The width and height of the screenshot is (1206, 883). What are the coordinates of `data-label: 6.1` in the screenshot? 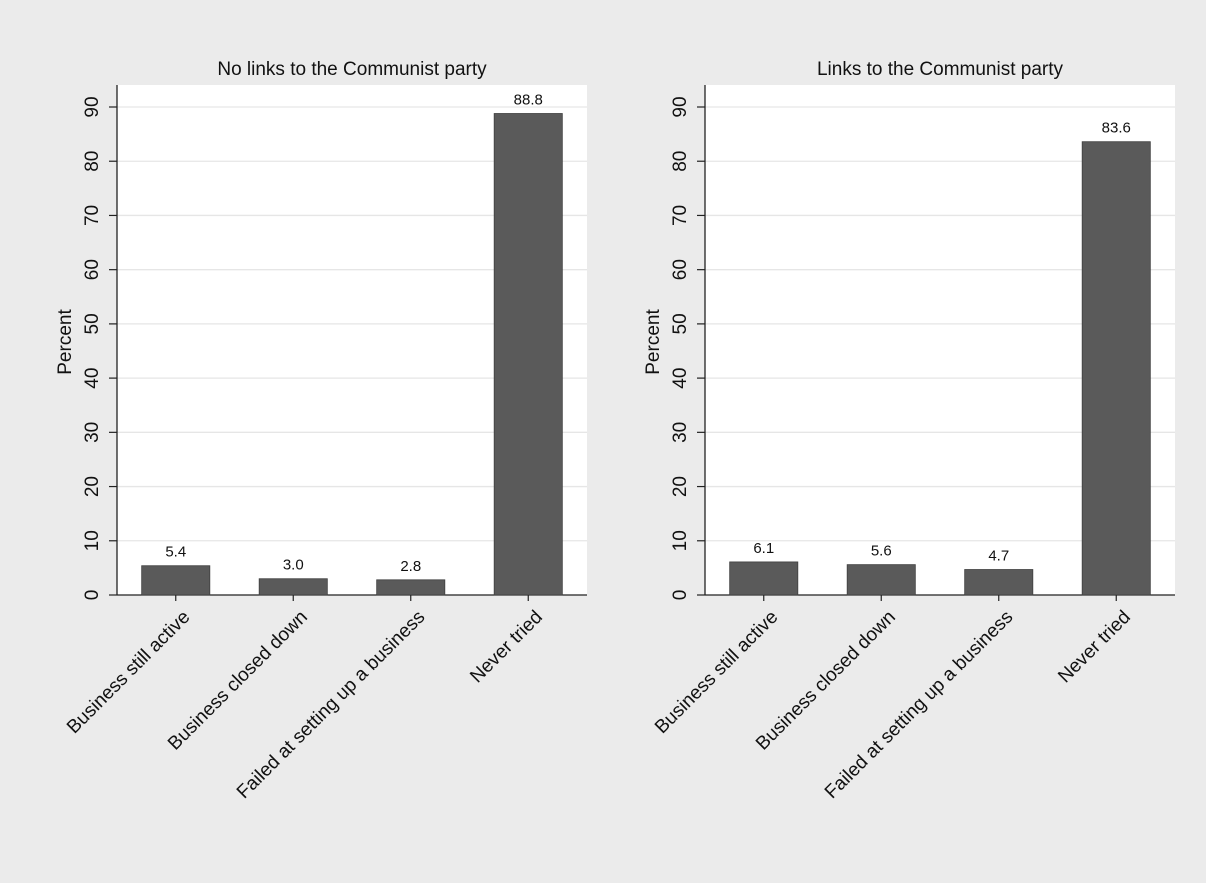 It's located at (763, 548).